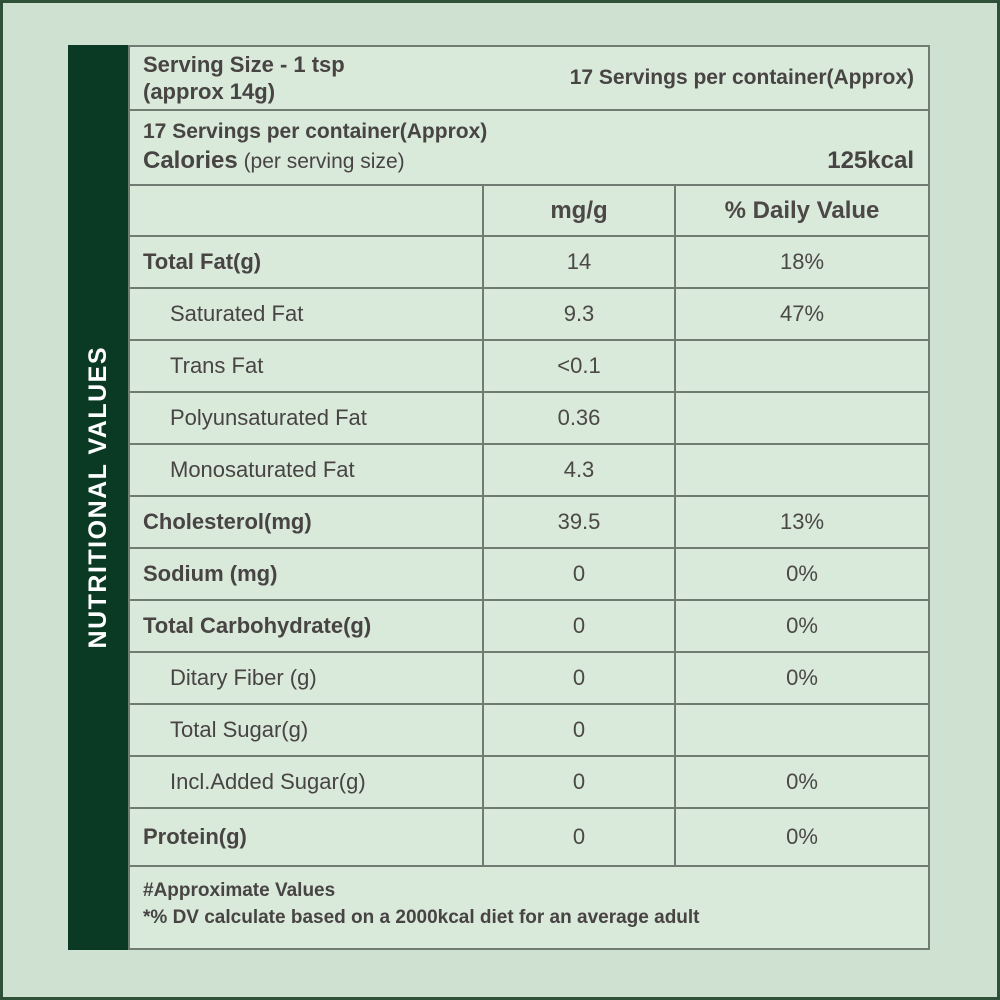 The height and width of the screenshot is (1000, 1000). I want to click on serving-size-line1: Serving Size - 1 tsp, so click(244, 64).